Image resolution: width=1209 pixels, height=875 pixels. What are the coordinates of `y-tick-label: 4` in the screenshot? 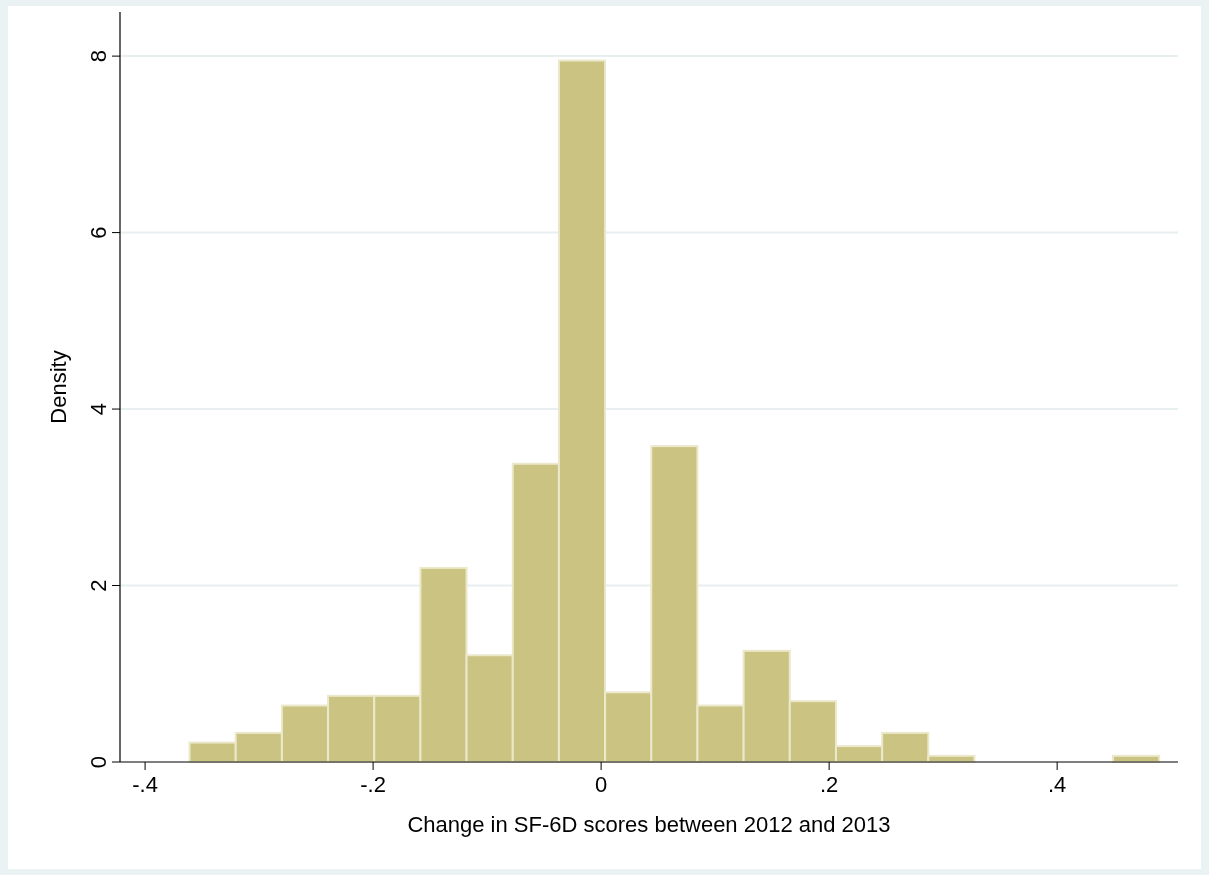 It's located at (98, 409).